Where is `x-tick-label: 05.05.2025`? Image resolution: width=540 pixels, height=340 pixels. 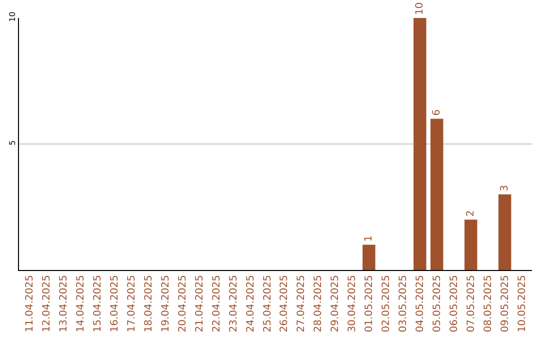 x-tick-label: 05.05.2025 is located at coordinates (438, 303).